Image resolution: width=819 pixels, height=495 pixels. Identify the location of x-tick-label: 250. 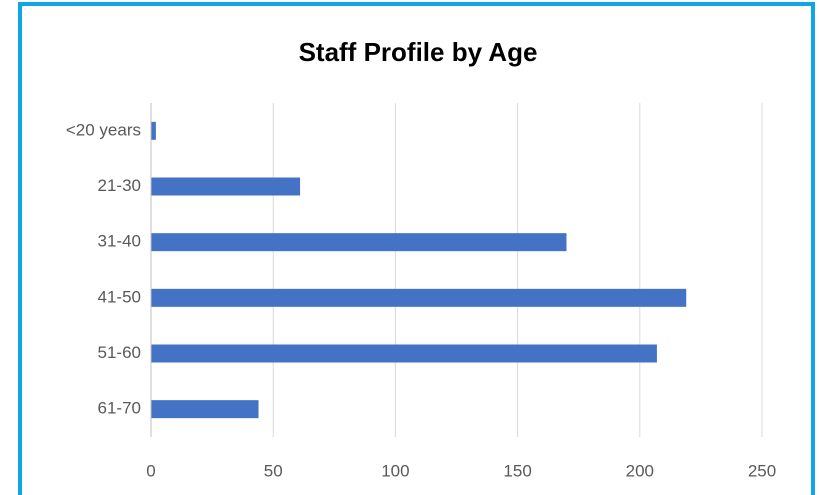
(762, 470).